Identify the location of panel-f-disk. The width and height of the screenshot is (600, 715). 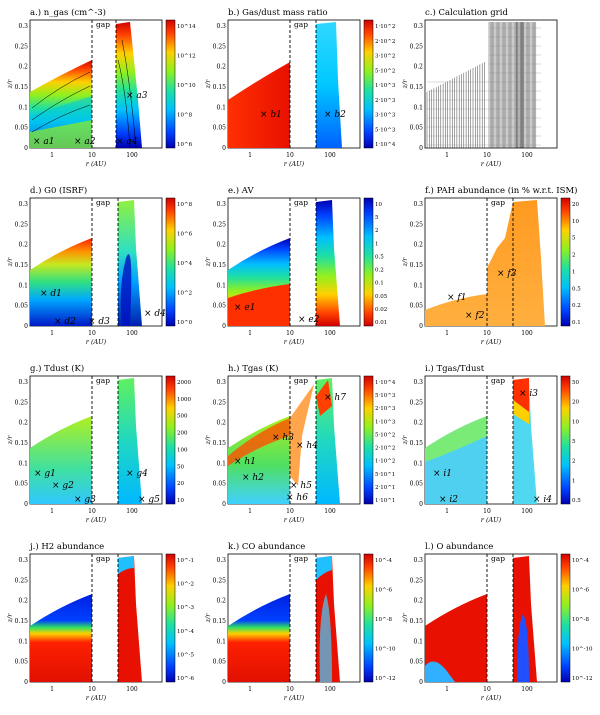
(485, 263).